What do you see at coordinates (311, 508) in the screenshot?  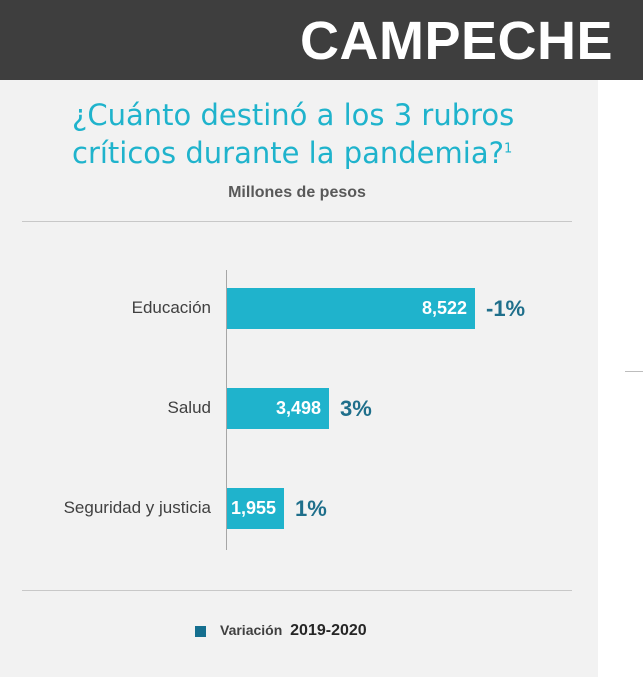 I see `variation-label: 1%` at bounding box center [311, 508].